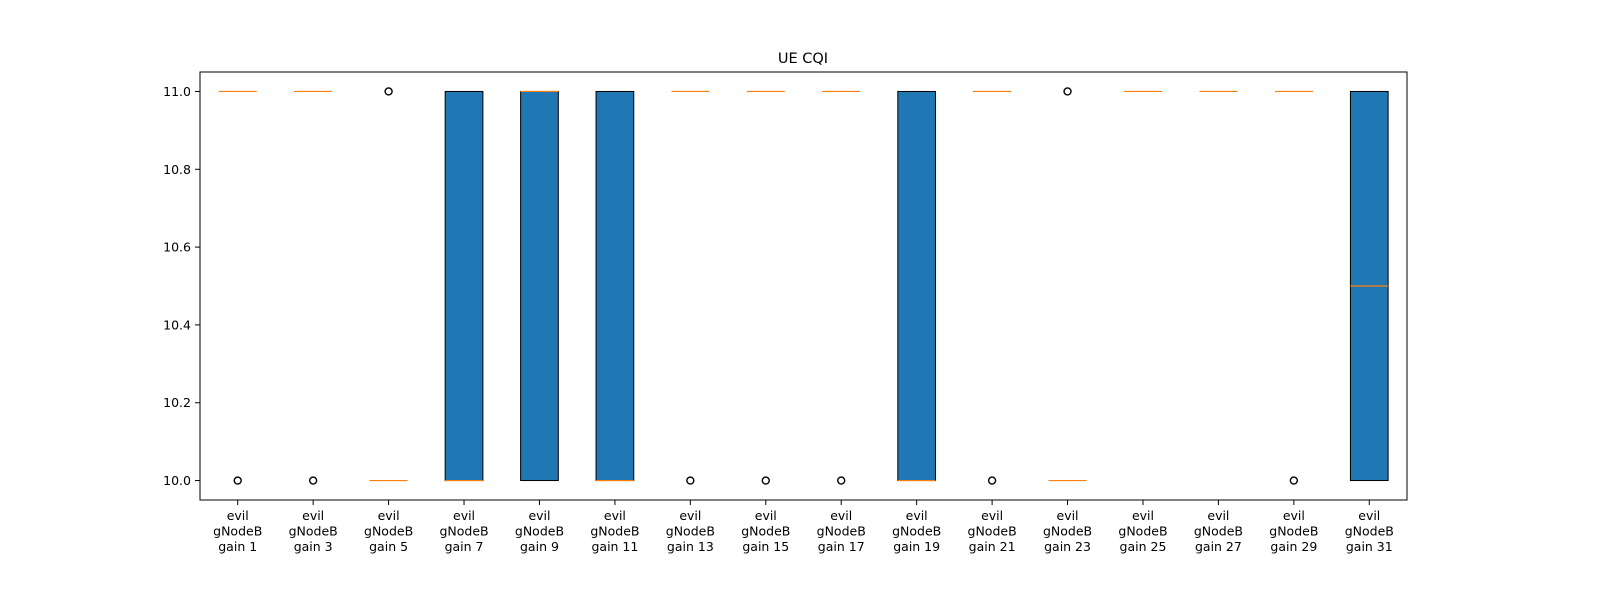  I want to click on x-tick-label: evil gNodeB gain 31, so click(1369, 531).